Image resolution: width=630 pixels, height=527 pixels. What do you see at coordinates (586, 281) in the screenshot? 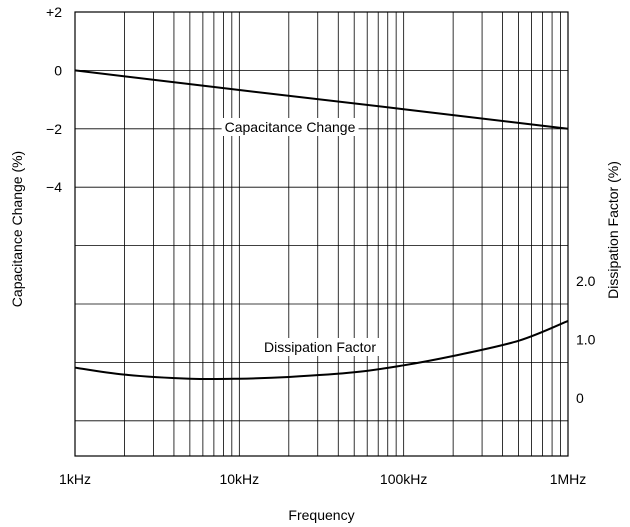
I see `right-tick-label: 2.0` at bounding box center [586, 281].